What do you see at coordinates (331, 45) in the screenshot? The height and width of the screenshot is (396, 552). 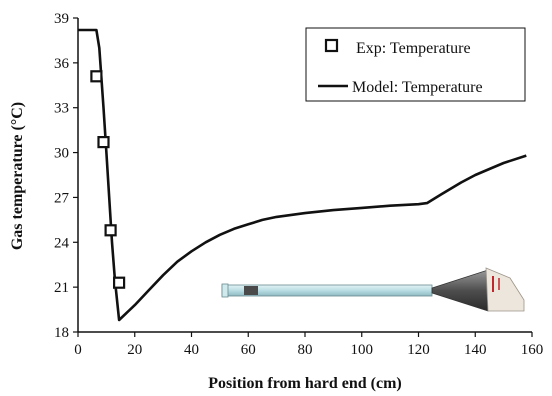 I see `legend-exp-marker` at bounding box center [331, 45].